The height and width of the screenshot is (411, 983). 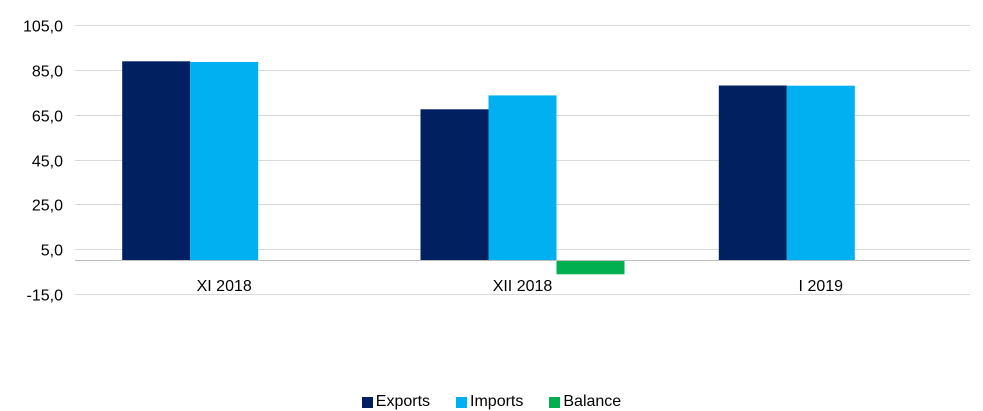 I want to click on category-label: XI 2018, so click(x=224, y=286).